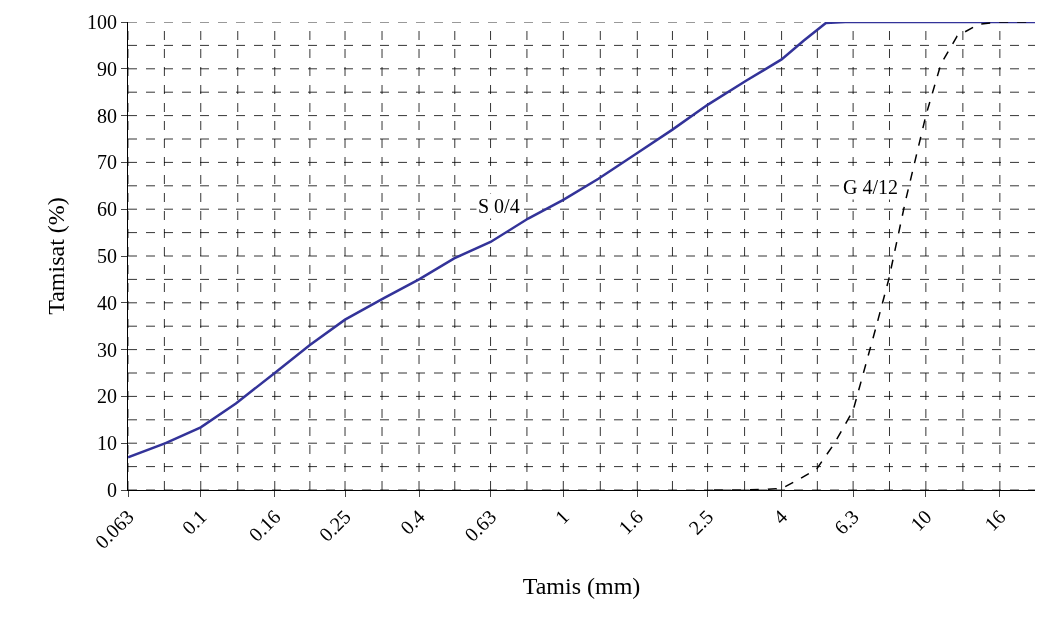 The height and width of the screenshot is (630, 1037). I want to click on x-tick-label: 0.1, so click(194, 522).